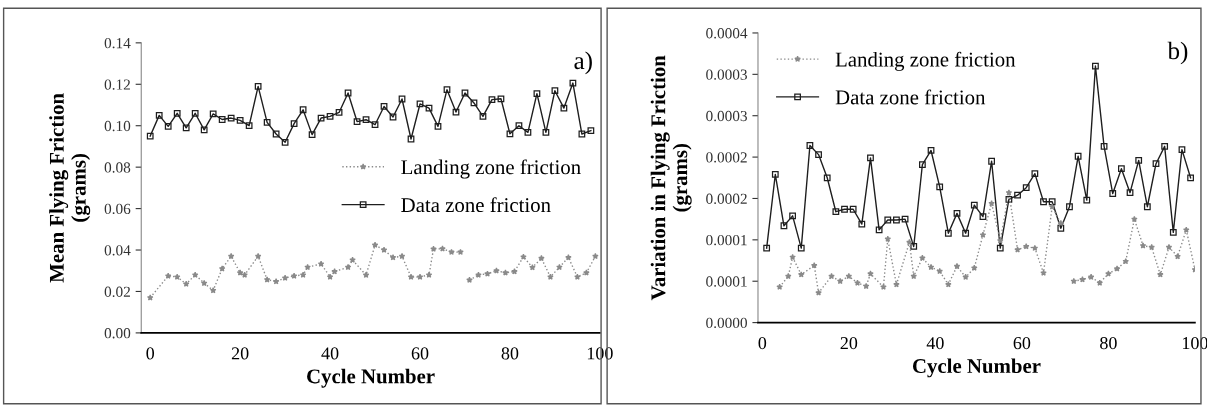 The height and width of the screenshot is (412, 1207). What do you see at coordinates (117, 250) in the screenshot?
I see `y-tick-label: 0.04` at bounding box center [117, 250].